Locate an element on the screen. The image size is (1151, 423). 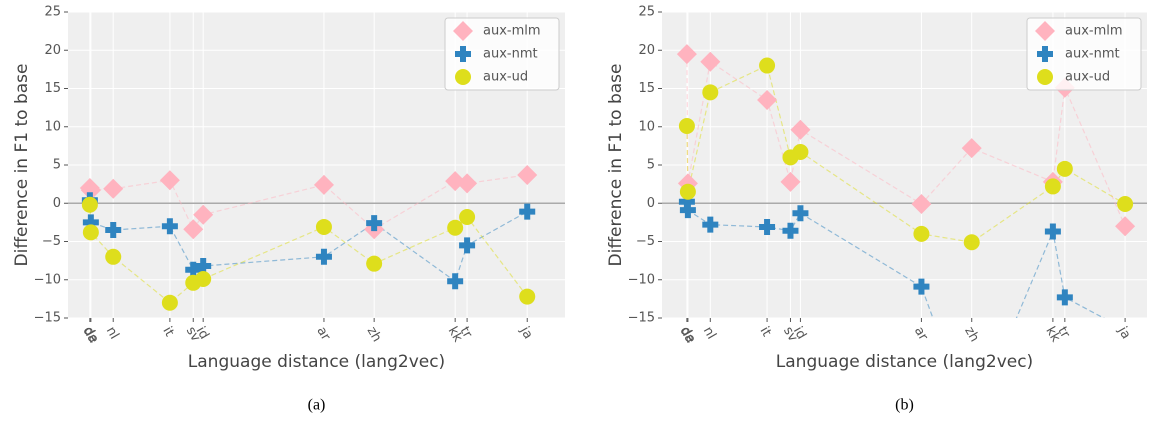
y-tick-label: 15 is located at coordinates (646, 88).